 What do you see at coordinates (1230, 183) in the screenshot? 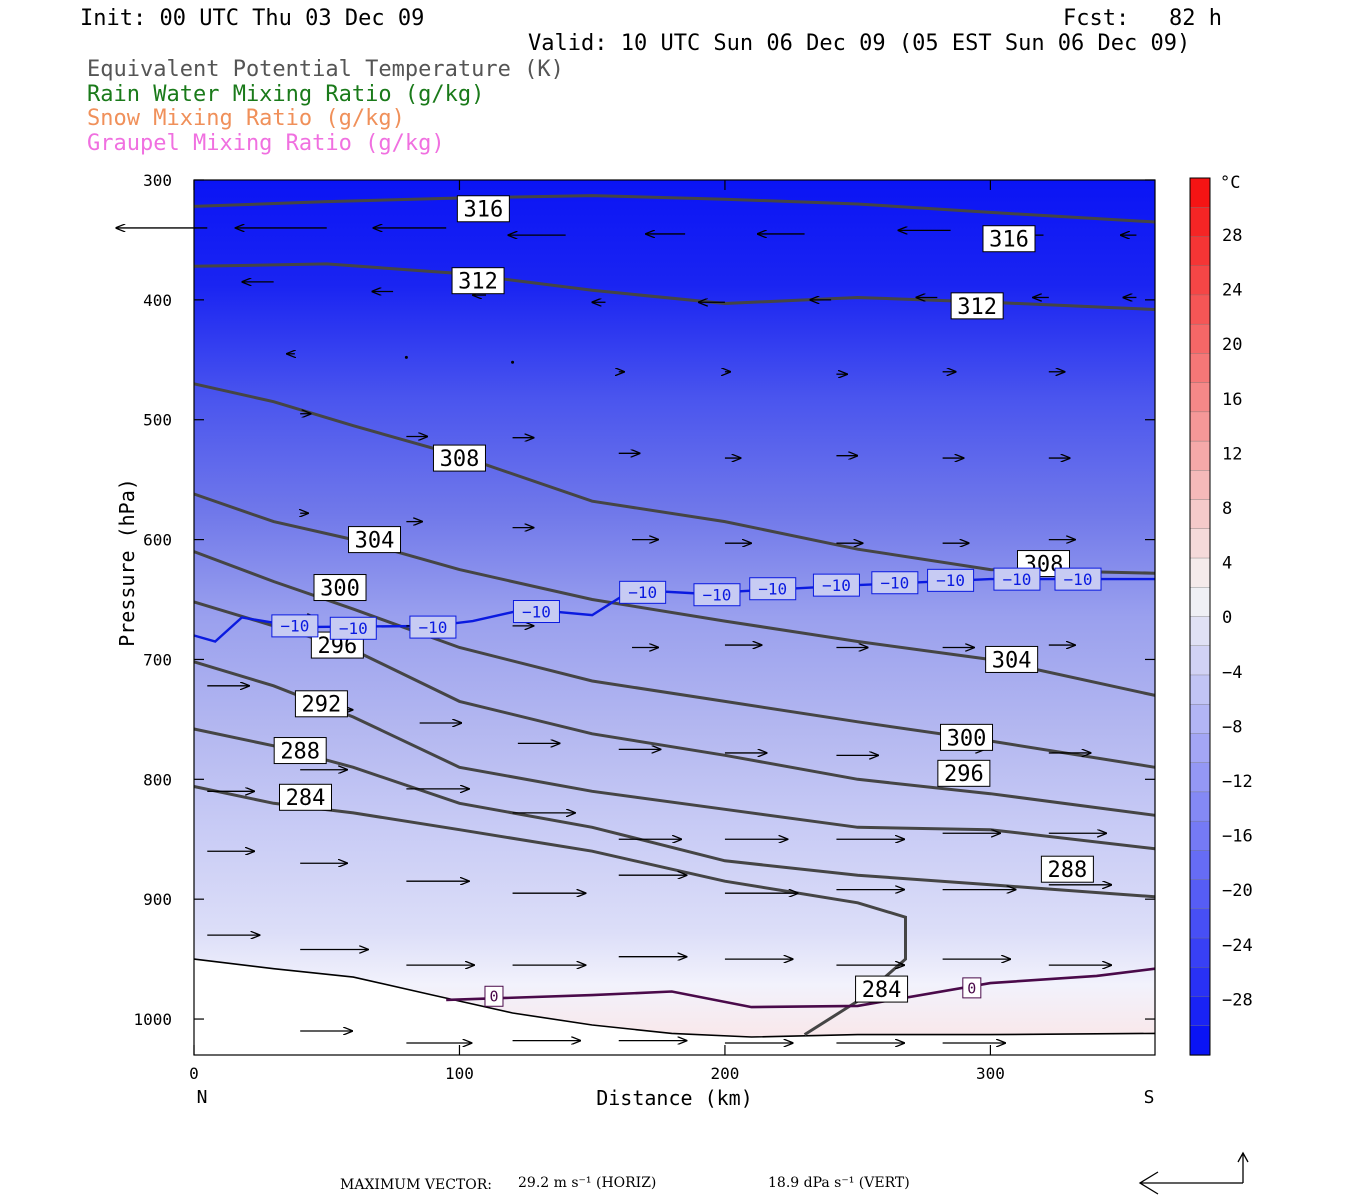
I see `colorbar-unit: °C` at bounding box center [1230, 183].